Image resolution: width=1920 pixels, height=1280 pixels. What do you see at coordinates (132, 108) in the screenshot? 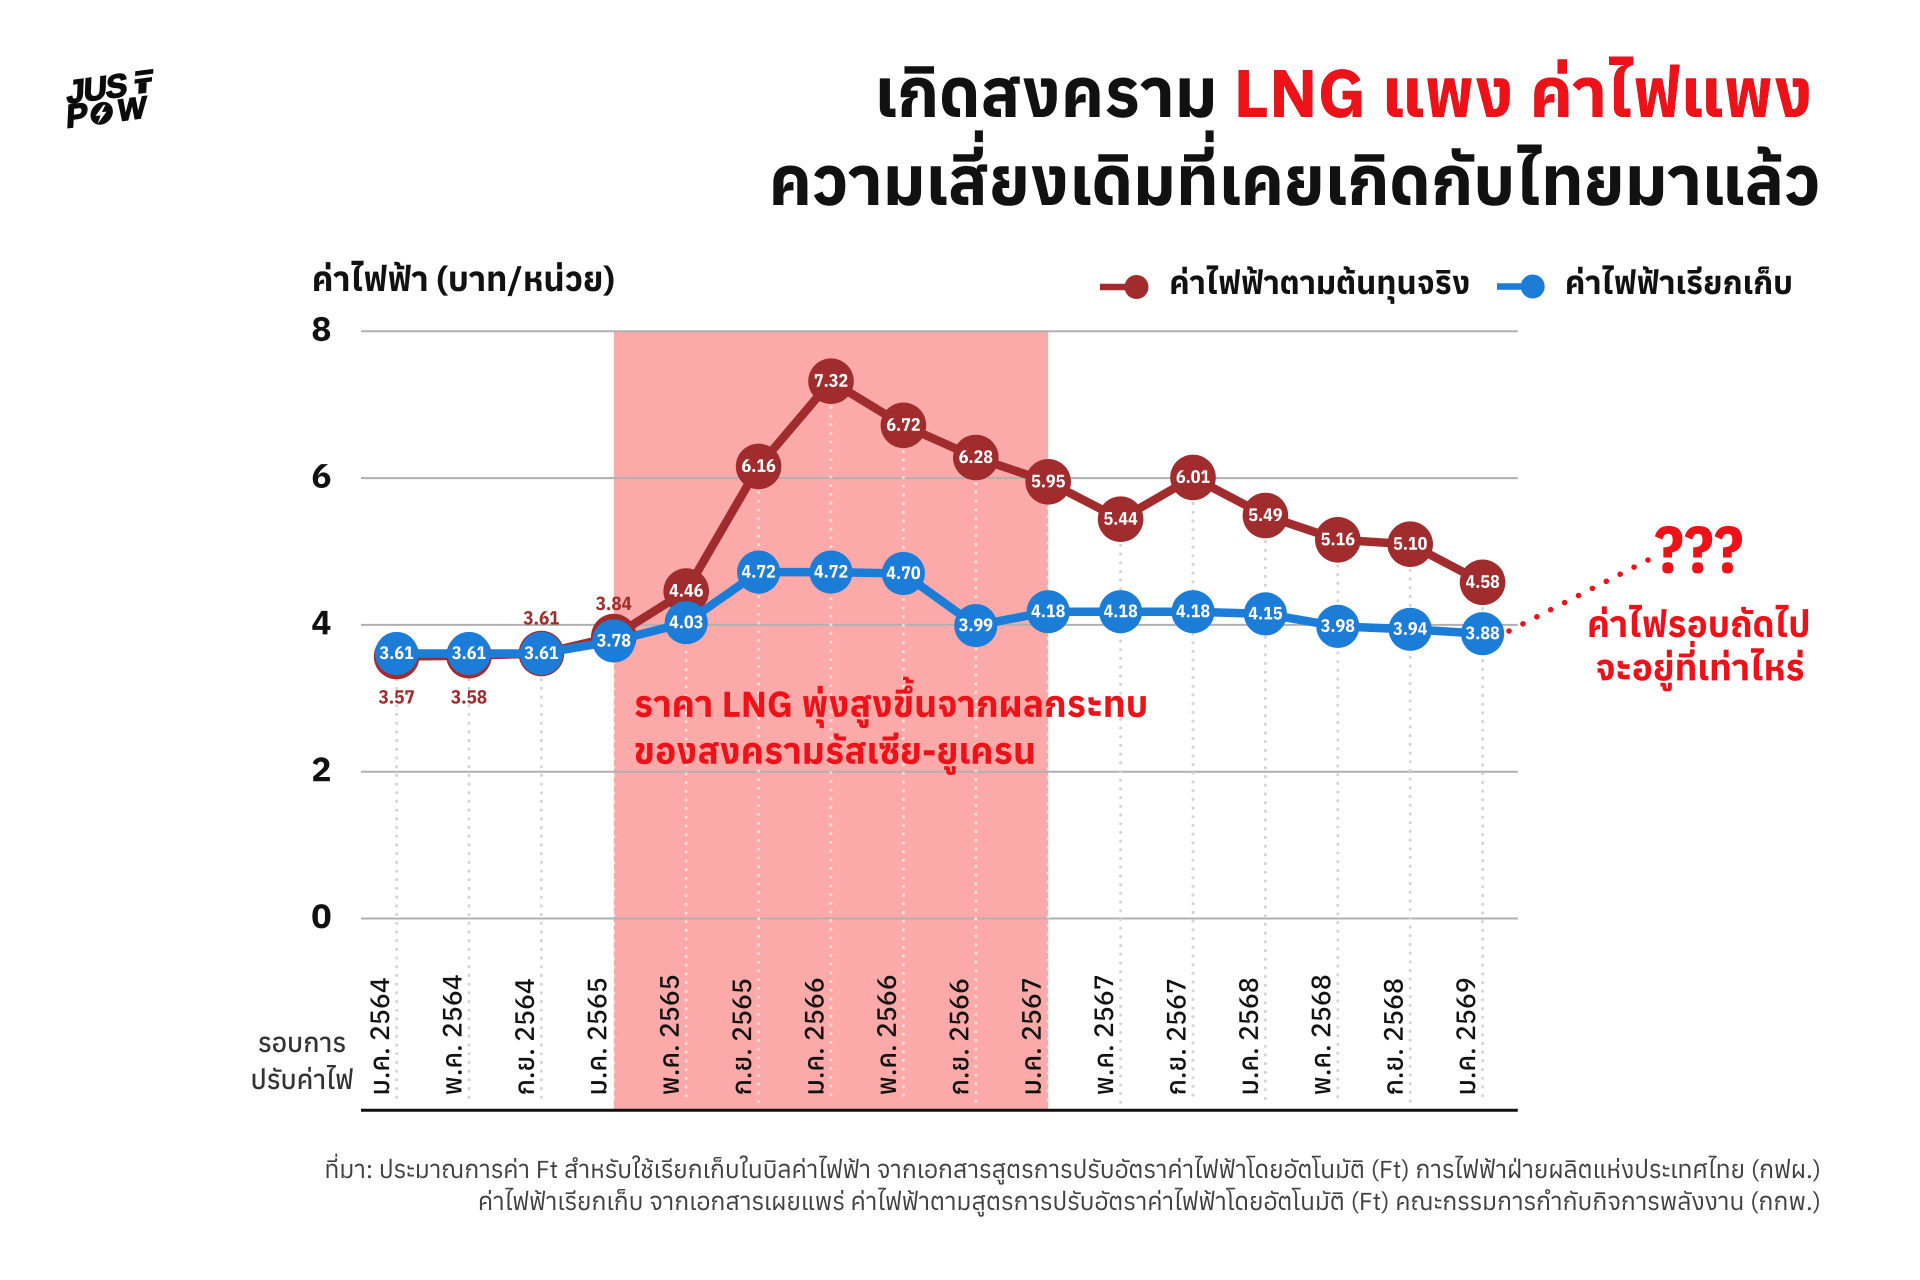
I see `svg-text: W` at bounding box center [132, 108].